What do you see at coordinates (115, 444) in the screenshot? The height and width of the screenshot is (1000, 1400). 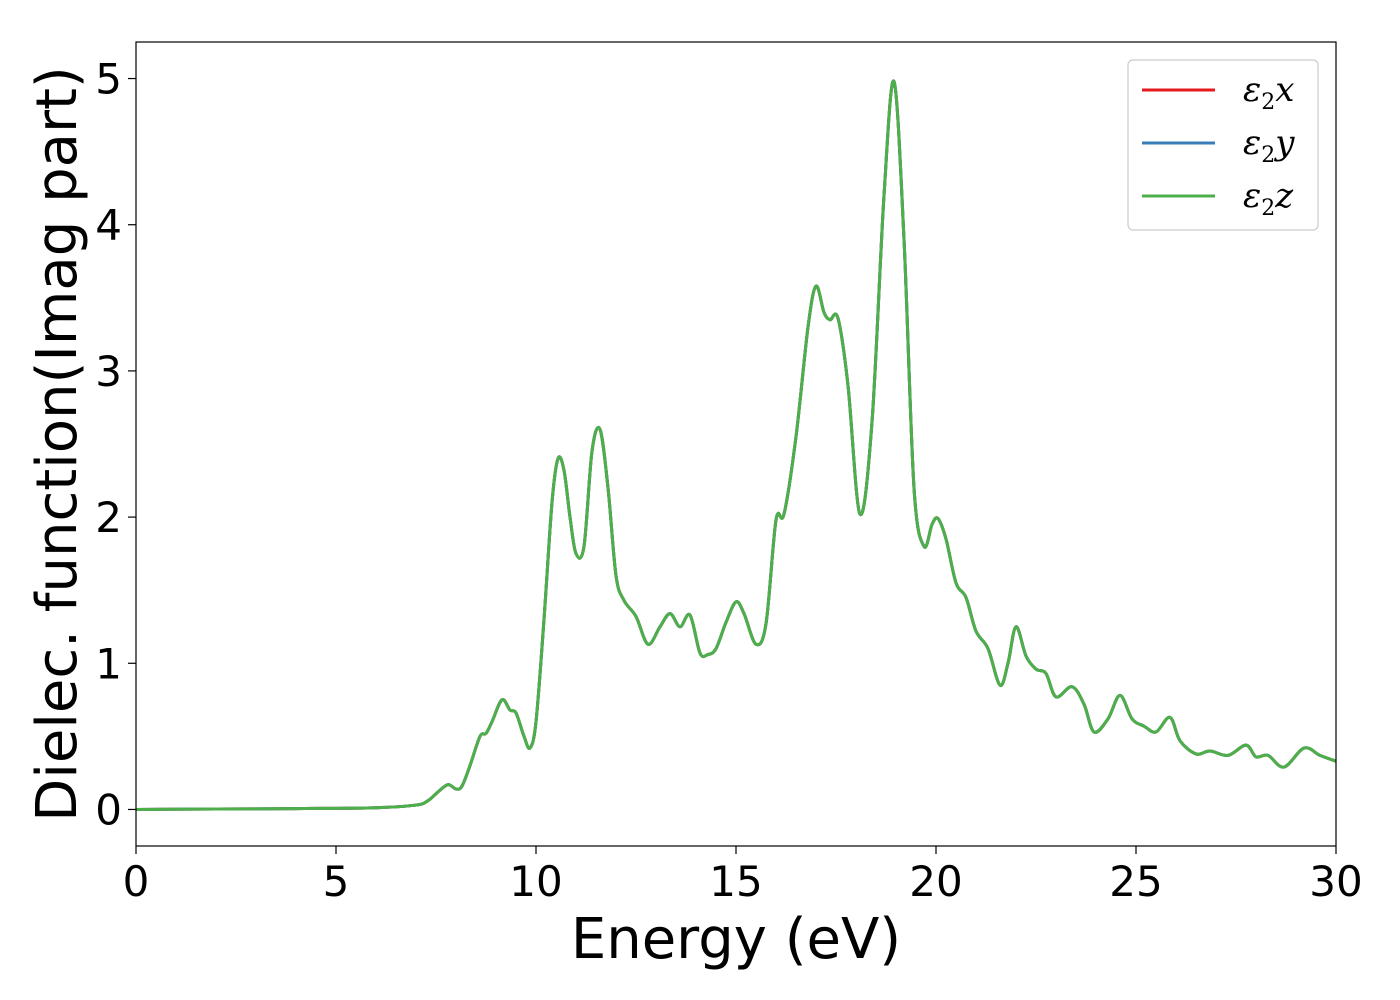 I see `y-axis-ticks: 0 1 2 3 4 5` at bounding box center [115, 444].